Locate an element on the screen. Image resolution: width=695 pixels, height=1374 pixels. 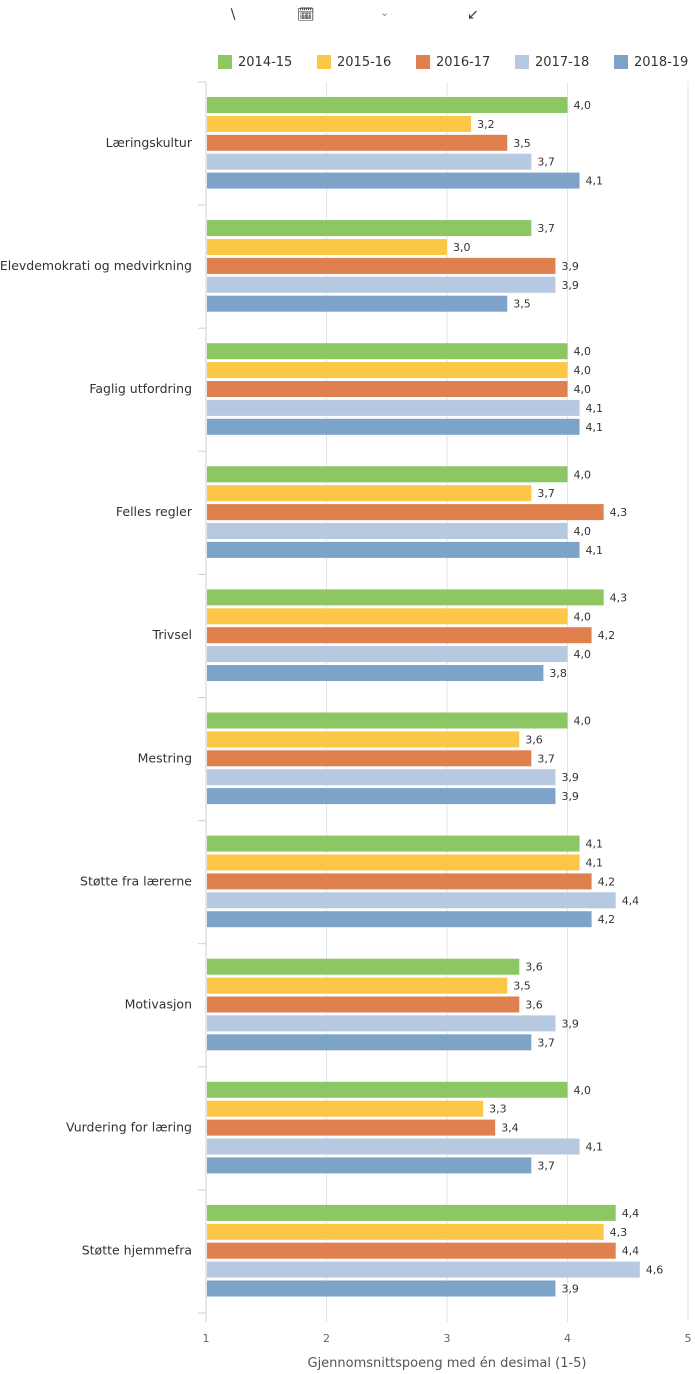
x-tick-label-4: 4 is located at coordinates (567, 1338).